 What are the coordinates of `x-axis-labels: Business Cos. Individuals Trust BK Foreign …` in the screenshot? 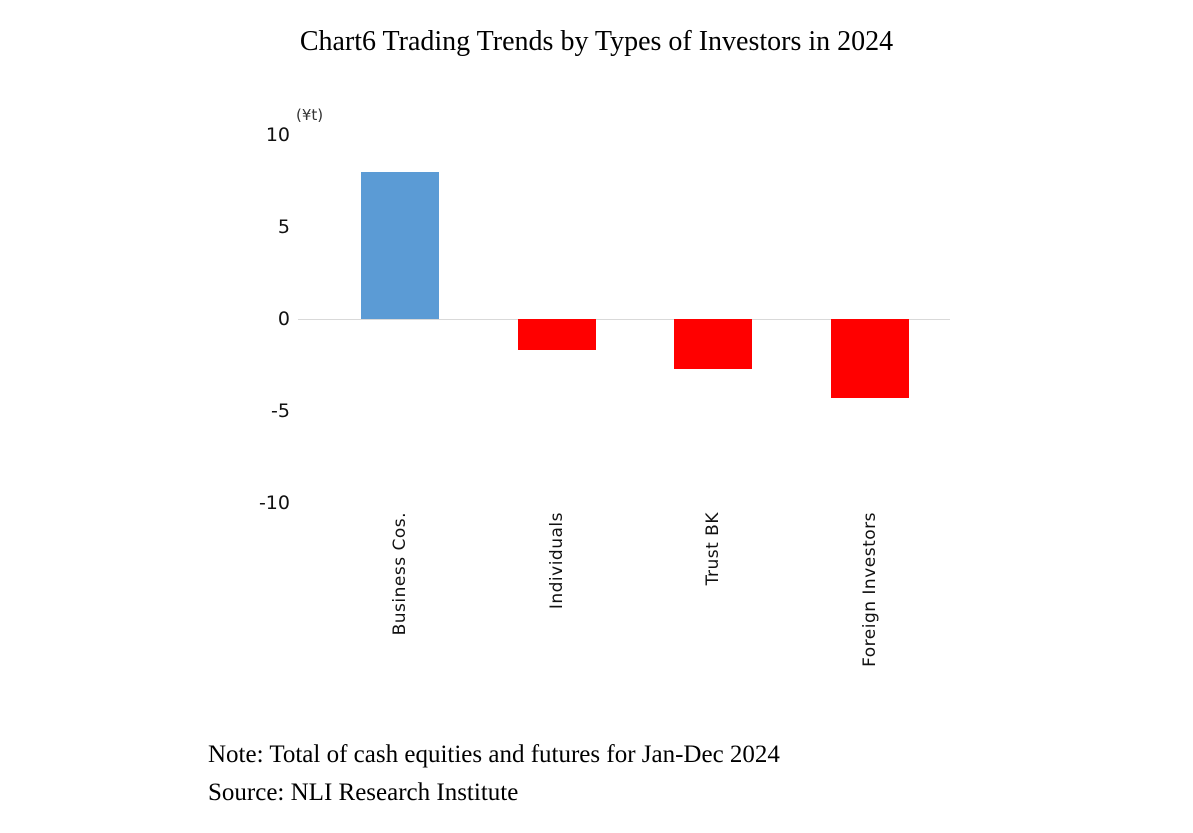 It's located at (635, 617).